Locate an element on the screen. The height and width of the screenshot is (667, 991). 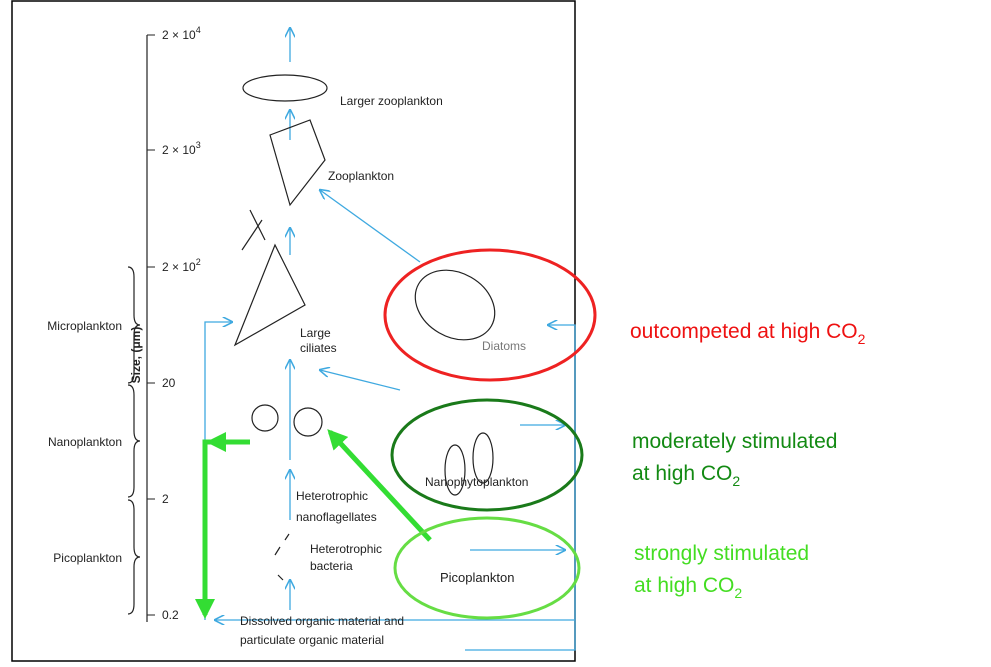
label: Nanophytoplankton is located at coordinates (476, 482).